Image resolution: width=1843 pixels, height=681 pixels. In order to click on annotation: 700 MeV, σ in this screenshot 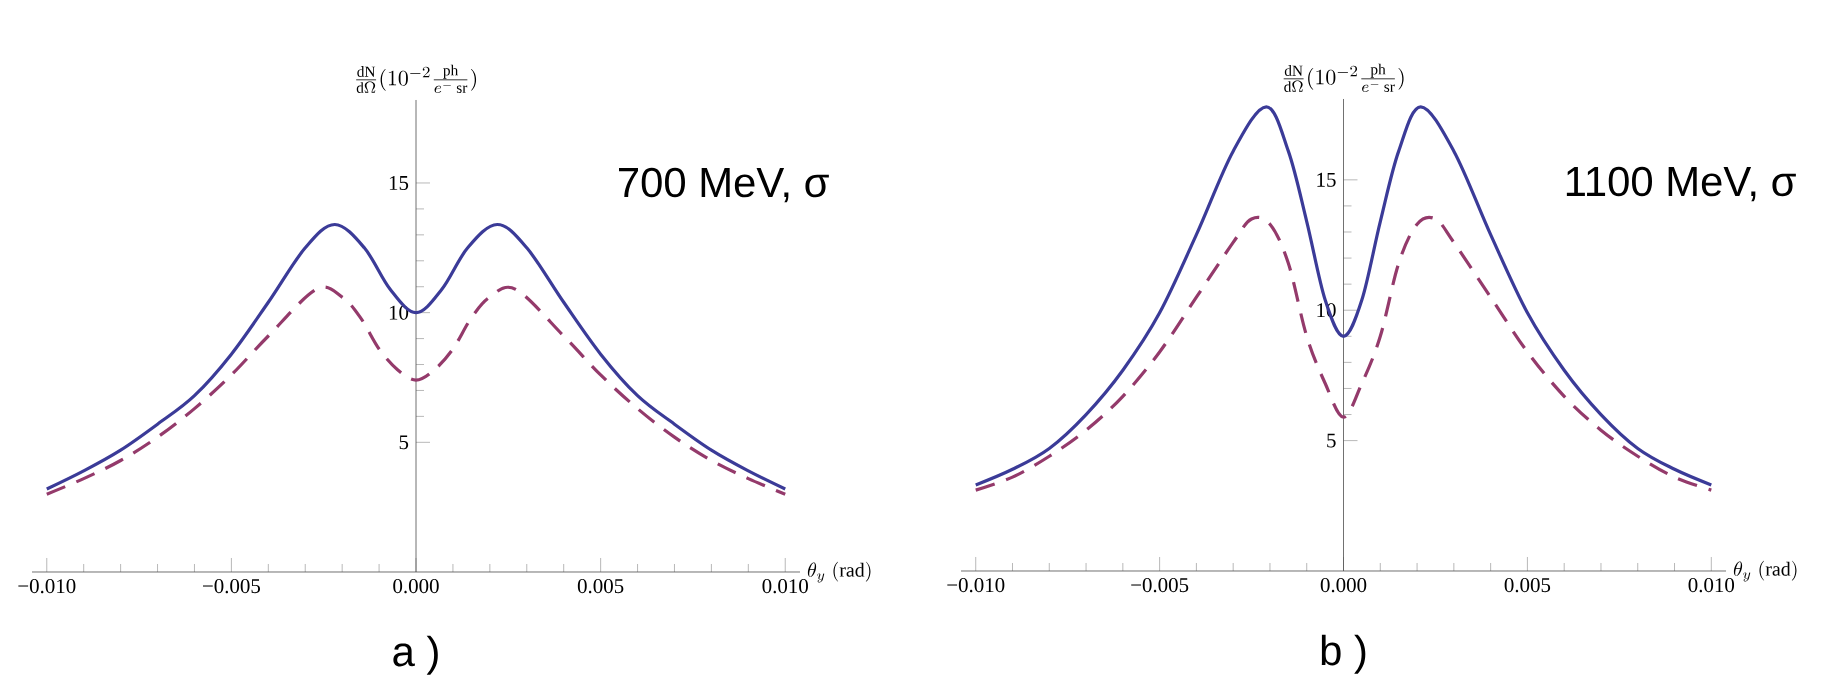, I will do `click(724, 185)`.